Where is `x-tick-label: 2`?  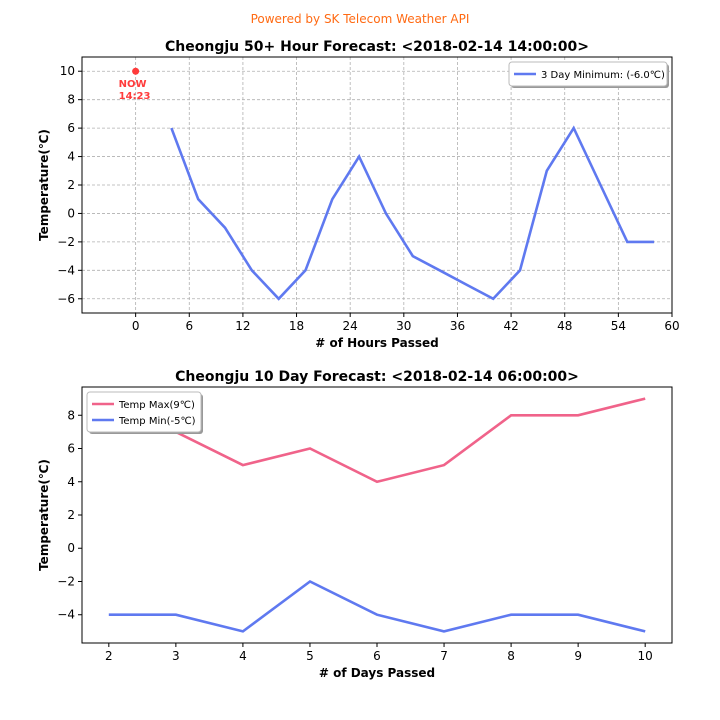
x-tick-label: 2 is located at coordinates (109, 656).